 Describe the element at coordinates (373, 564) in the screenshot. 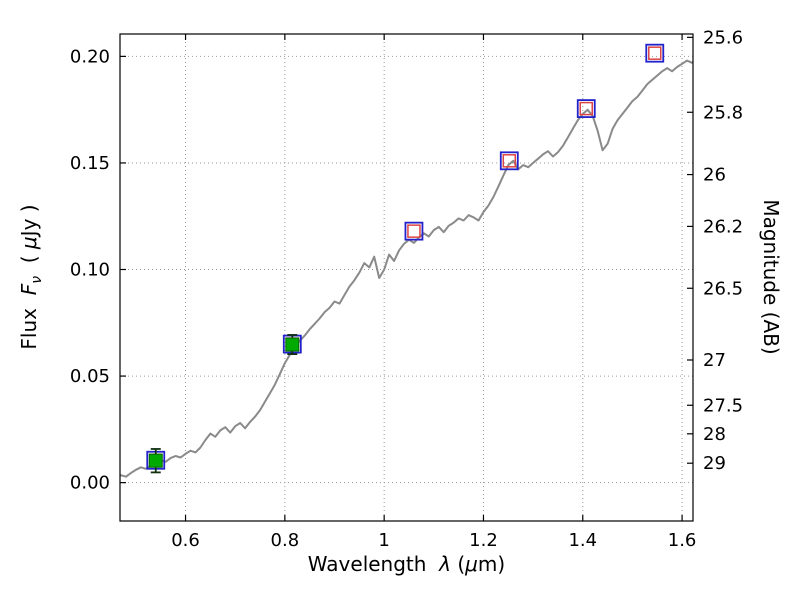

I see `x-axis-label-text: Wavelength` at that location.